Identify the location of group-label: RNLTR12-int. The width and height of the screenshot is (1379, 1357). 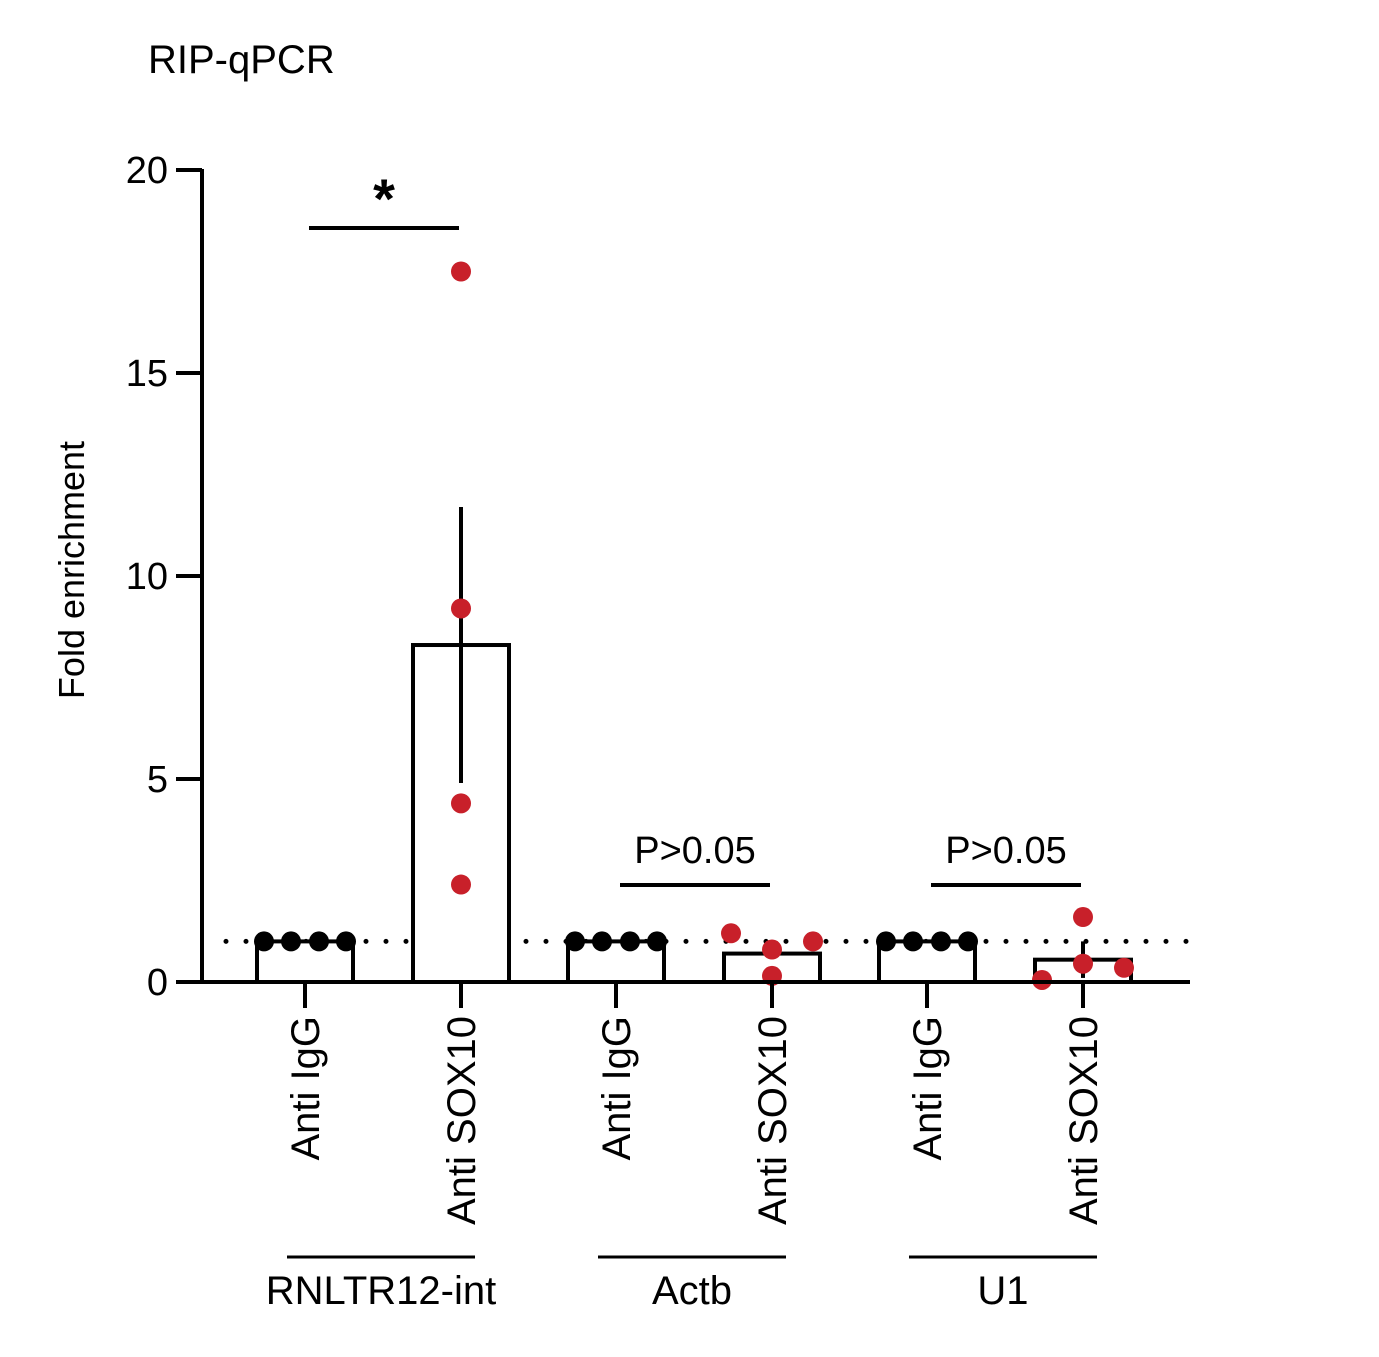
(381, 1291).